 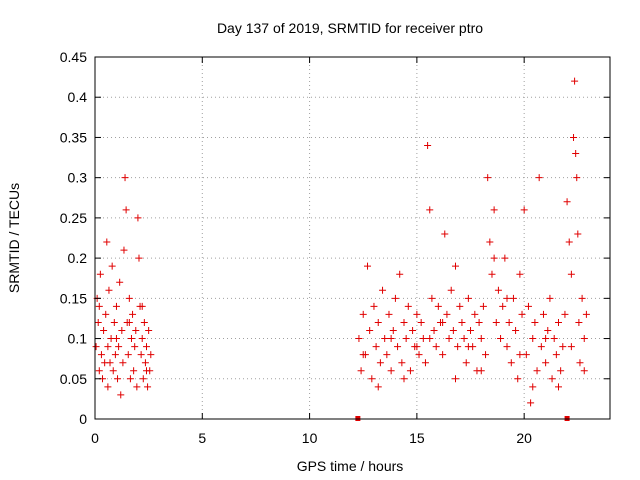 What do you see at coordinates (95, 438) in the screenshot?
I see `x-tick-label: 0` at bounding box center [95, 438].